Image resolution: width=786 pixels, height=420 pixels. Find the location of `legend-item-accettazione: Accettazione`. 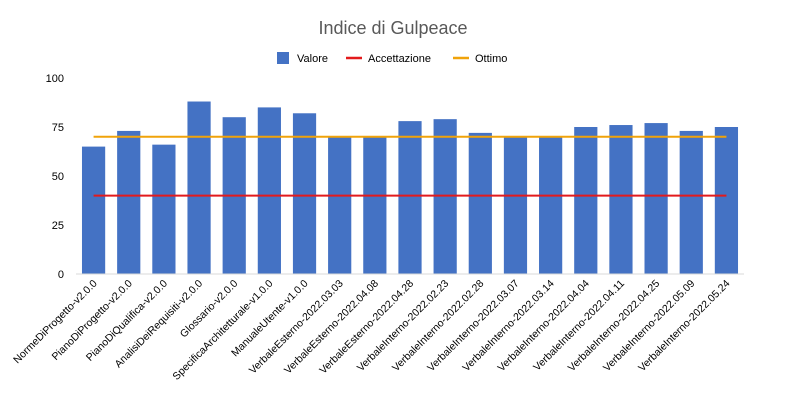

legend-item-accettazione: Accettazione is located at coordinates (388, 59).